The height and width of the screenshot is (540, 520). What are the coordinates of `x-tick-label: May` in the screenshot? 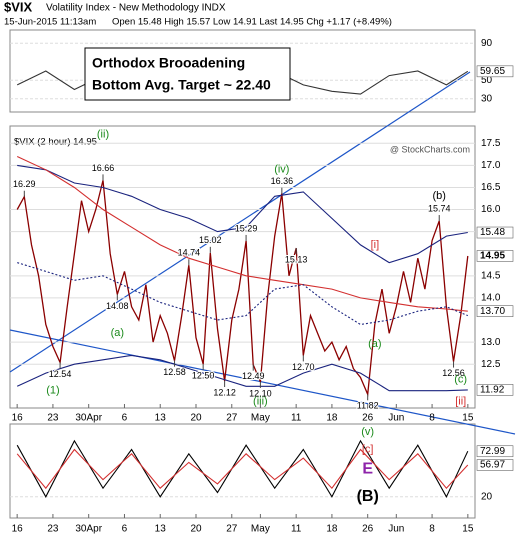 It's located at (260, 529).